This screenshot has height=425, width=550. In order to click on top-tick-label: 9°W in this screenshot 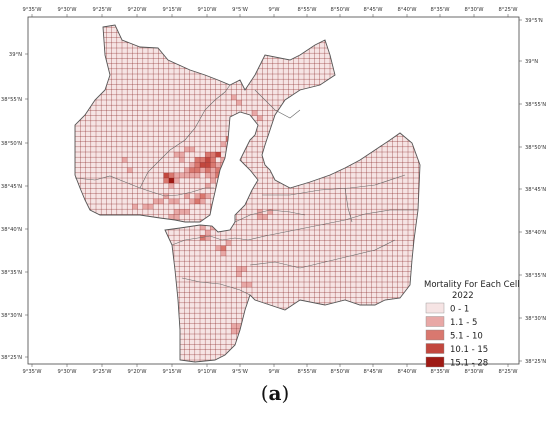, I will do `click(273, 10)`.